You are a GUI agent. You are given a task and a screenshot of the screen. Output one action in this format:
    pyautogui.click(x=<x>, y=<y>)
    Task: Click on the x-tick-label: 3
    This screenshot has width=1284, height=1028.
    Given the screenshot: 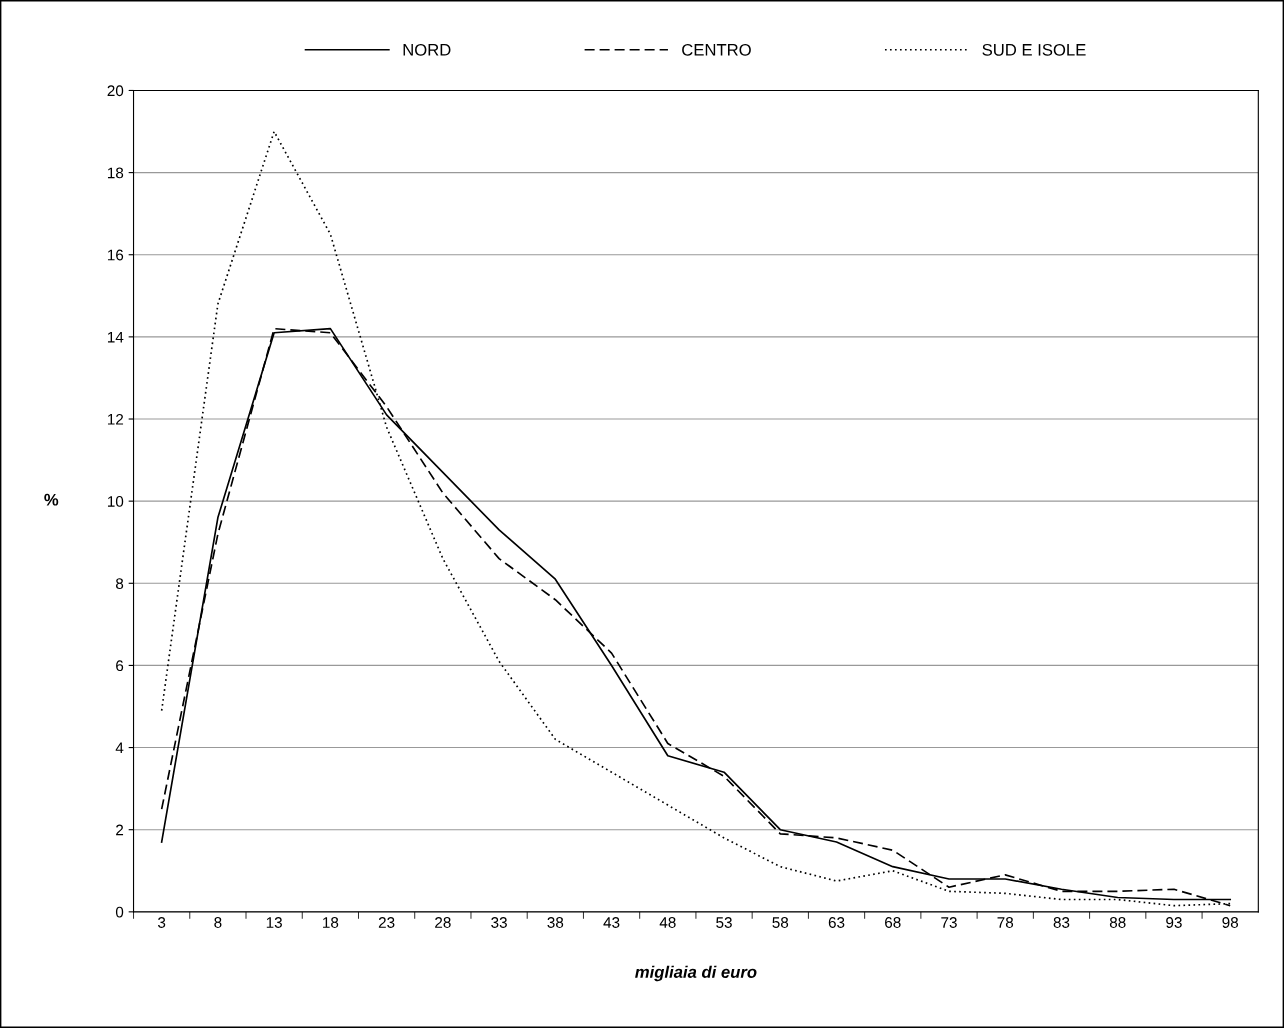 What is the action you would take?
    pyautogui.click(x=161, y=922)
    